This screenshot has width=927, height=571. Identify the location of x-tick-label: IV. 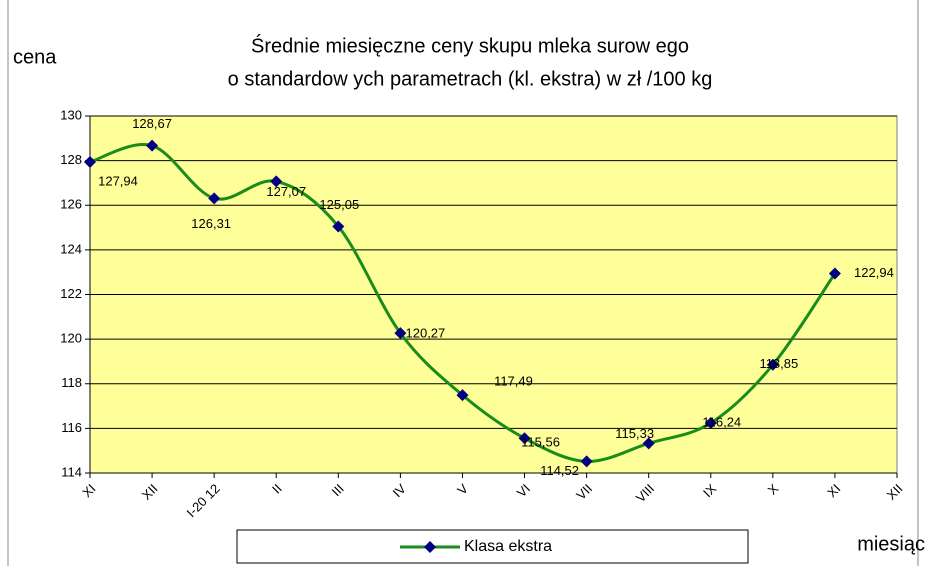
(400, 491).